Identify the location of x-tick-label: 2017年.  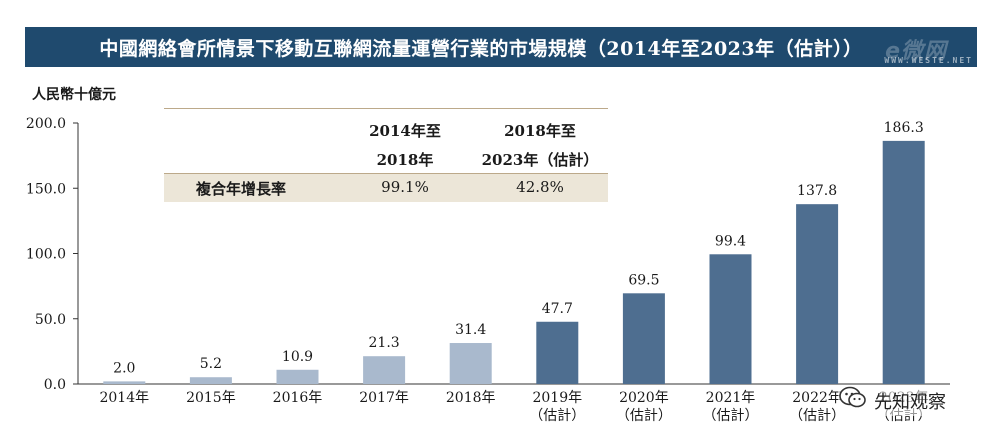
(384, 398).